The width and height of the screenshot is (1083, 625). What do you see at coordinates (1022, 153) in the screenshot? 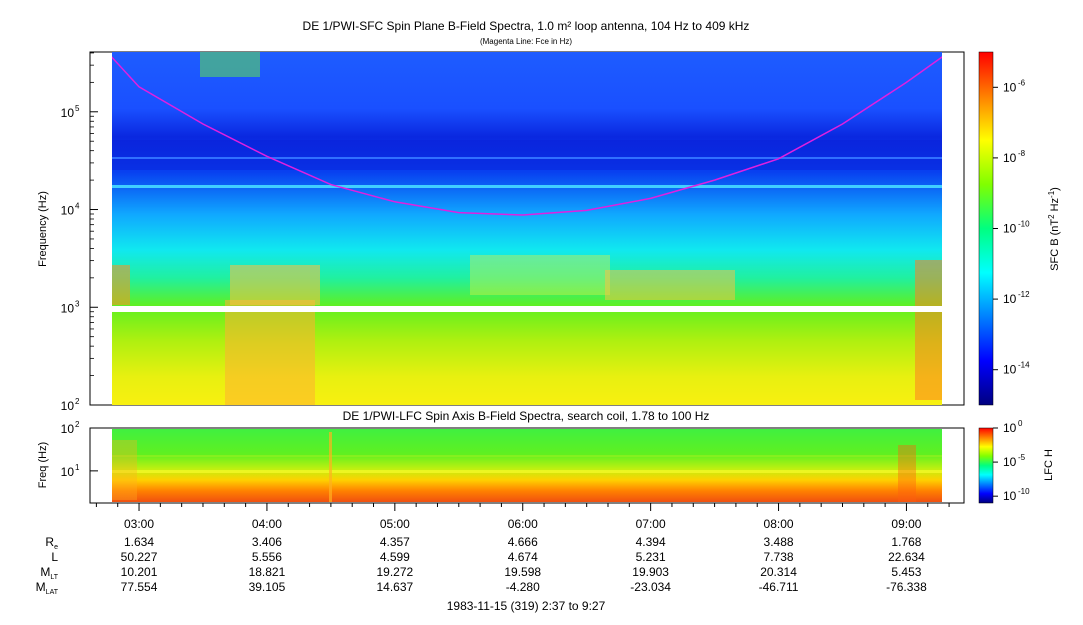
I see `sfc-colorbar-tick-exponent: -8` at bounding box center [1022, 153].